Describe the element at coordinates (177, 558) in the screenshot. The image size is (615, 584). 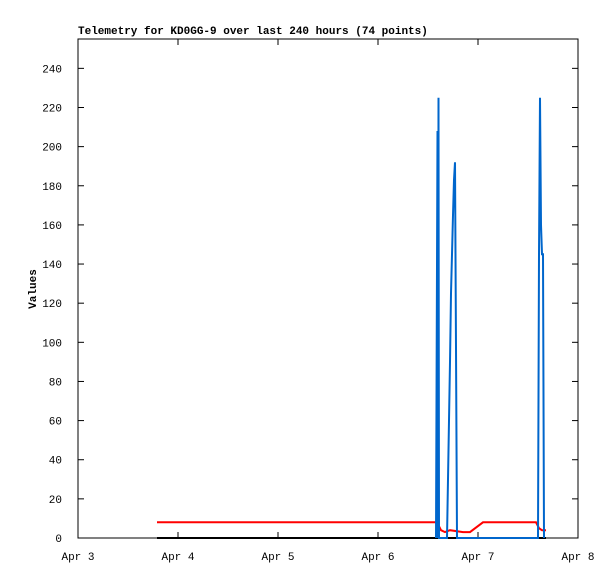
I see `x-tick-label: Apr 4` at that location.